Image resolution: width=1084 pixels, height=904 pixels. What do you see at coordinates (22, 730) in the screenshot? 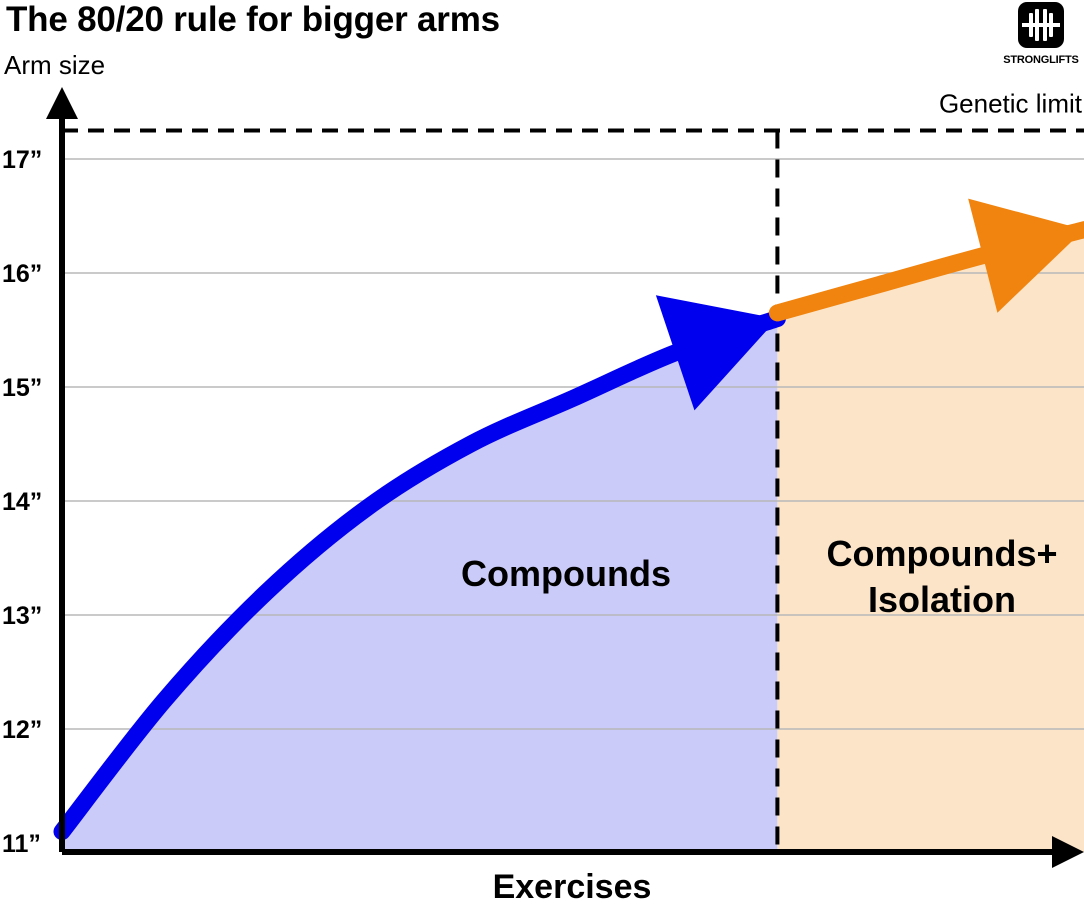
I see `y-tick-label: 12”` at bounding box center [22, 730].